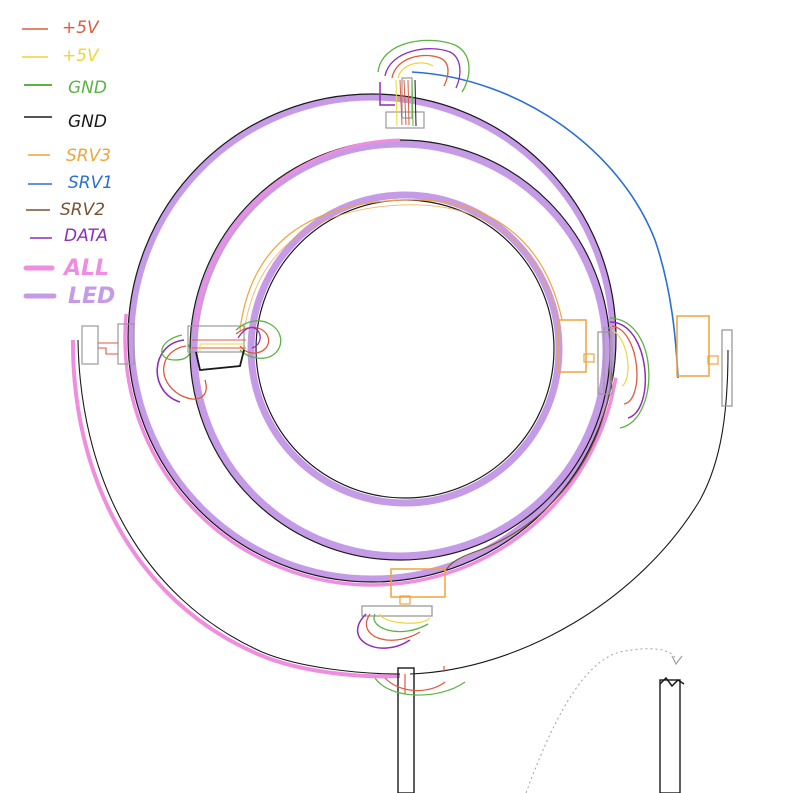 This screenshot has width=800, height=793. What do you see at coordinates (693, 346) in the screenshot?
I see `right-servo-outer` at bounding box center [693, 346].